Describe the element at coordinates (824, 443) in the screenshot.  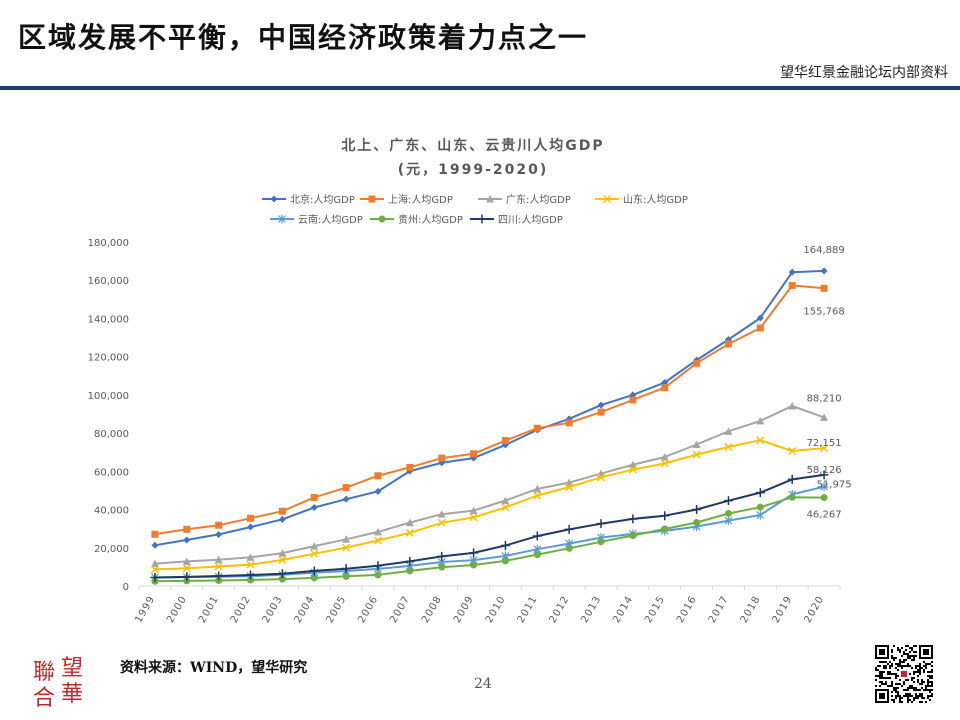
I see `data-label: 72,151` at that location.